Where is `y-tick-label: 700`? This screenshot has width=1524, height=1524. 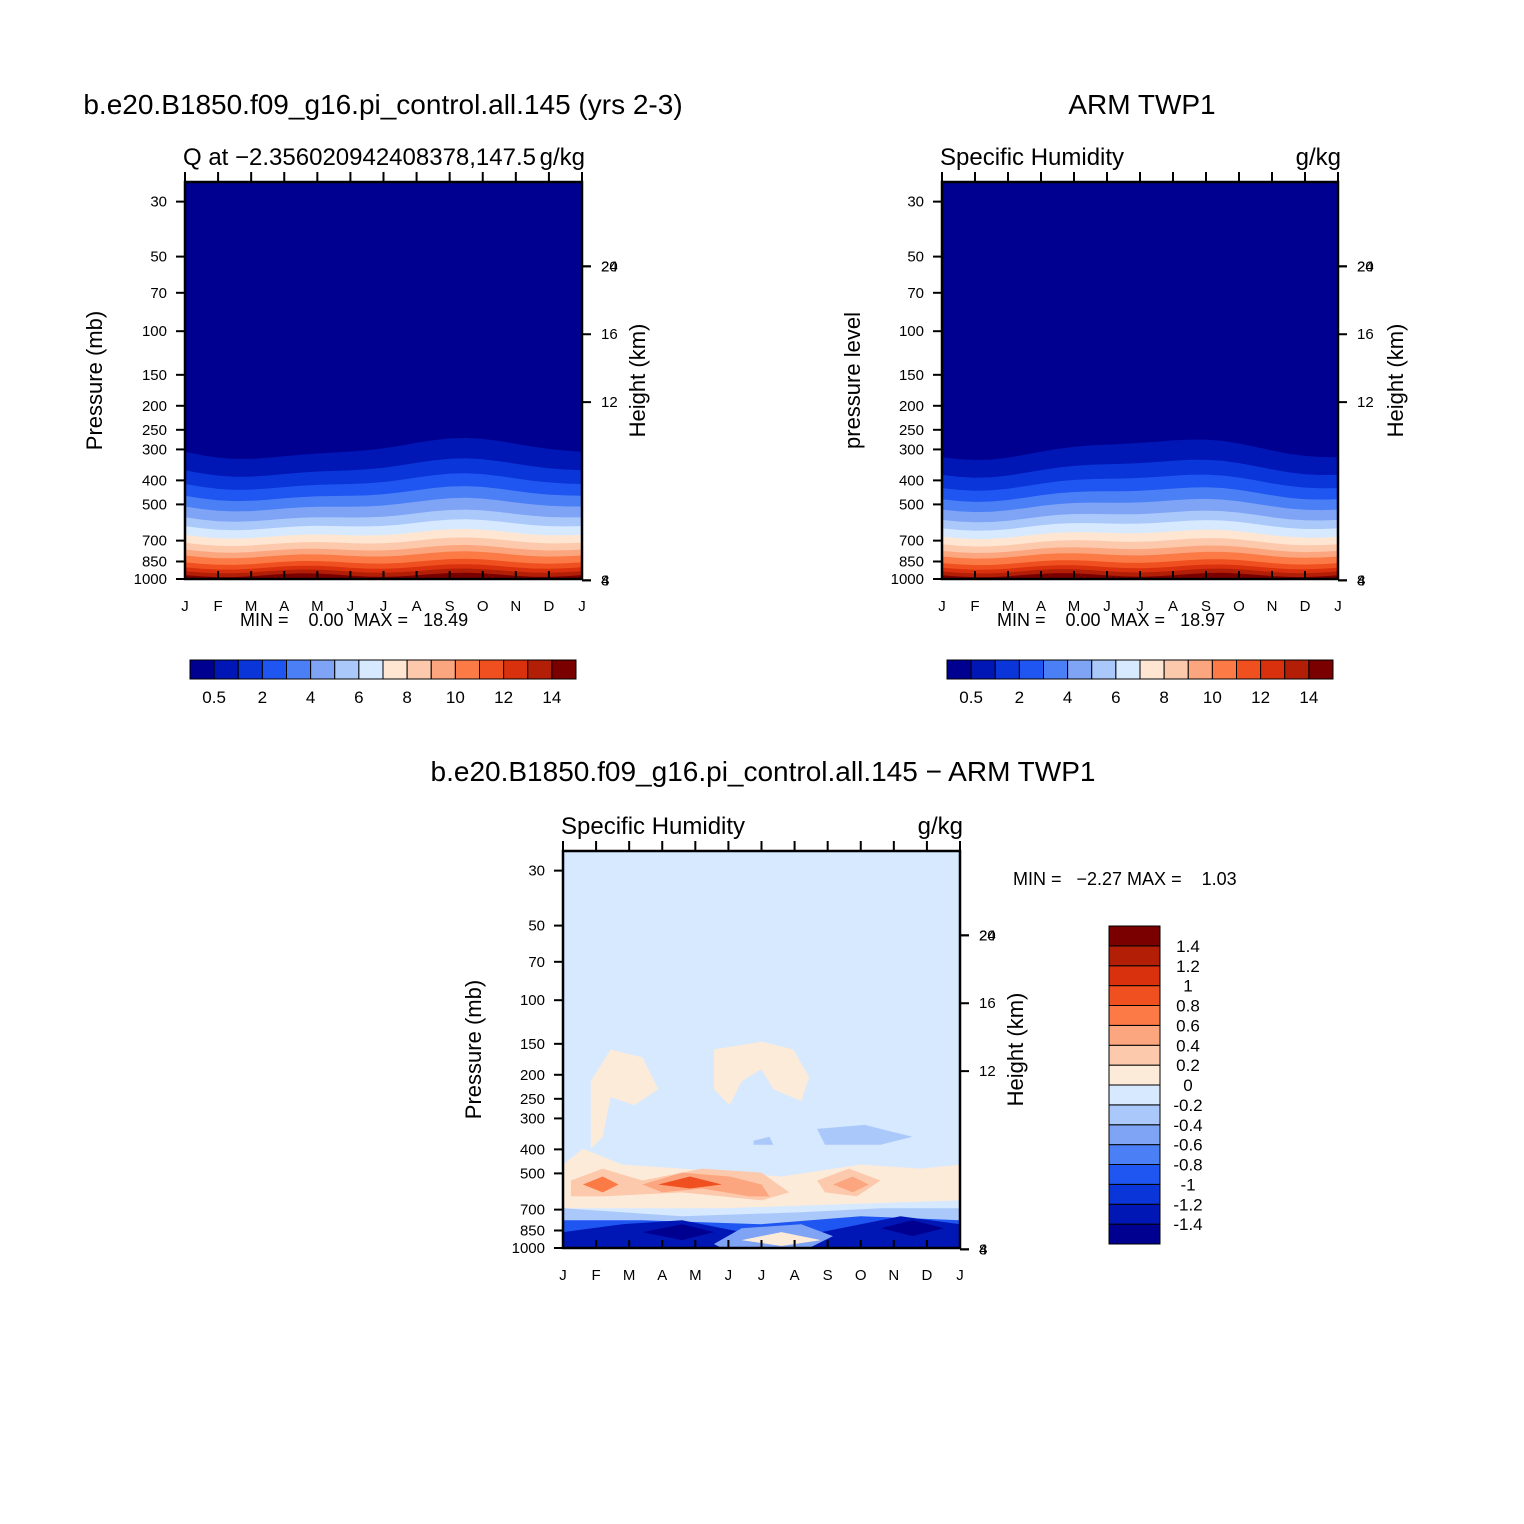
y-tick-label: 700 is located at coordinates (911, 541).